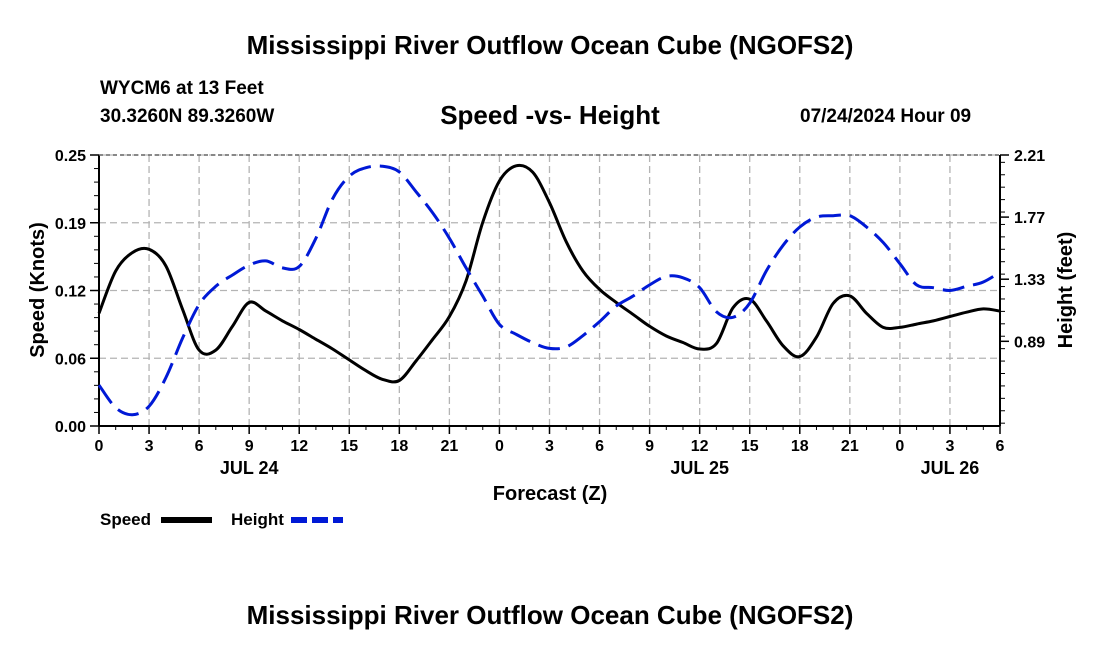  Describe the element at coordinates (70, 224) in the screenshot. I see `y-tick-label: 0.19` at that location.